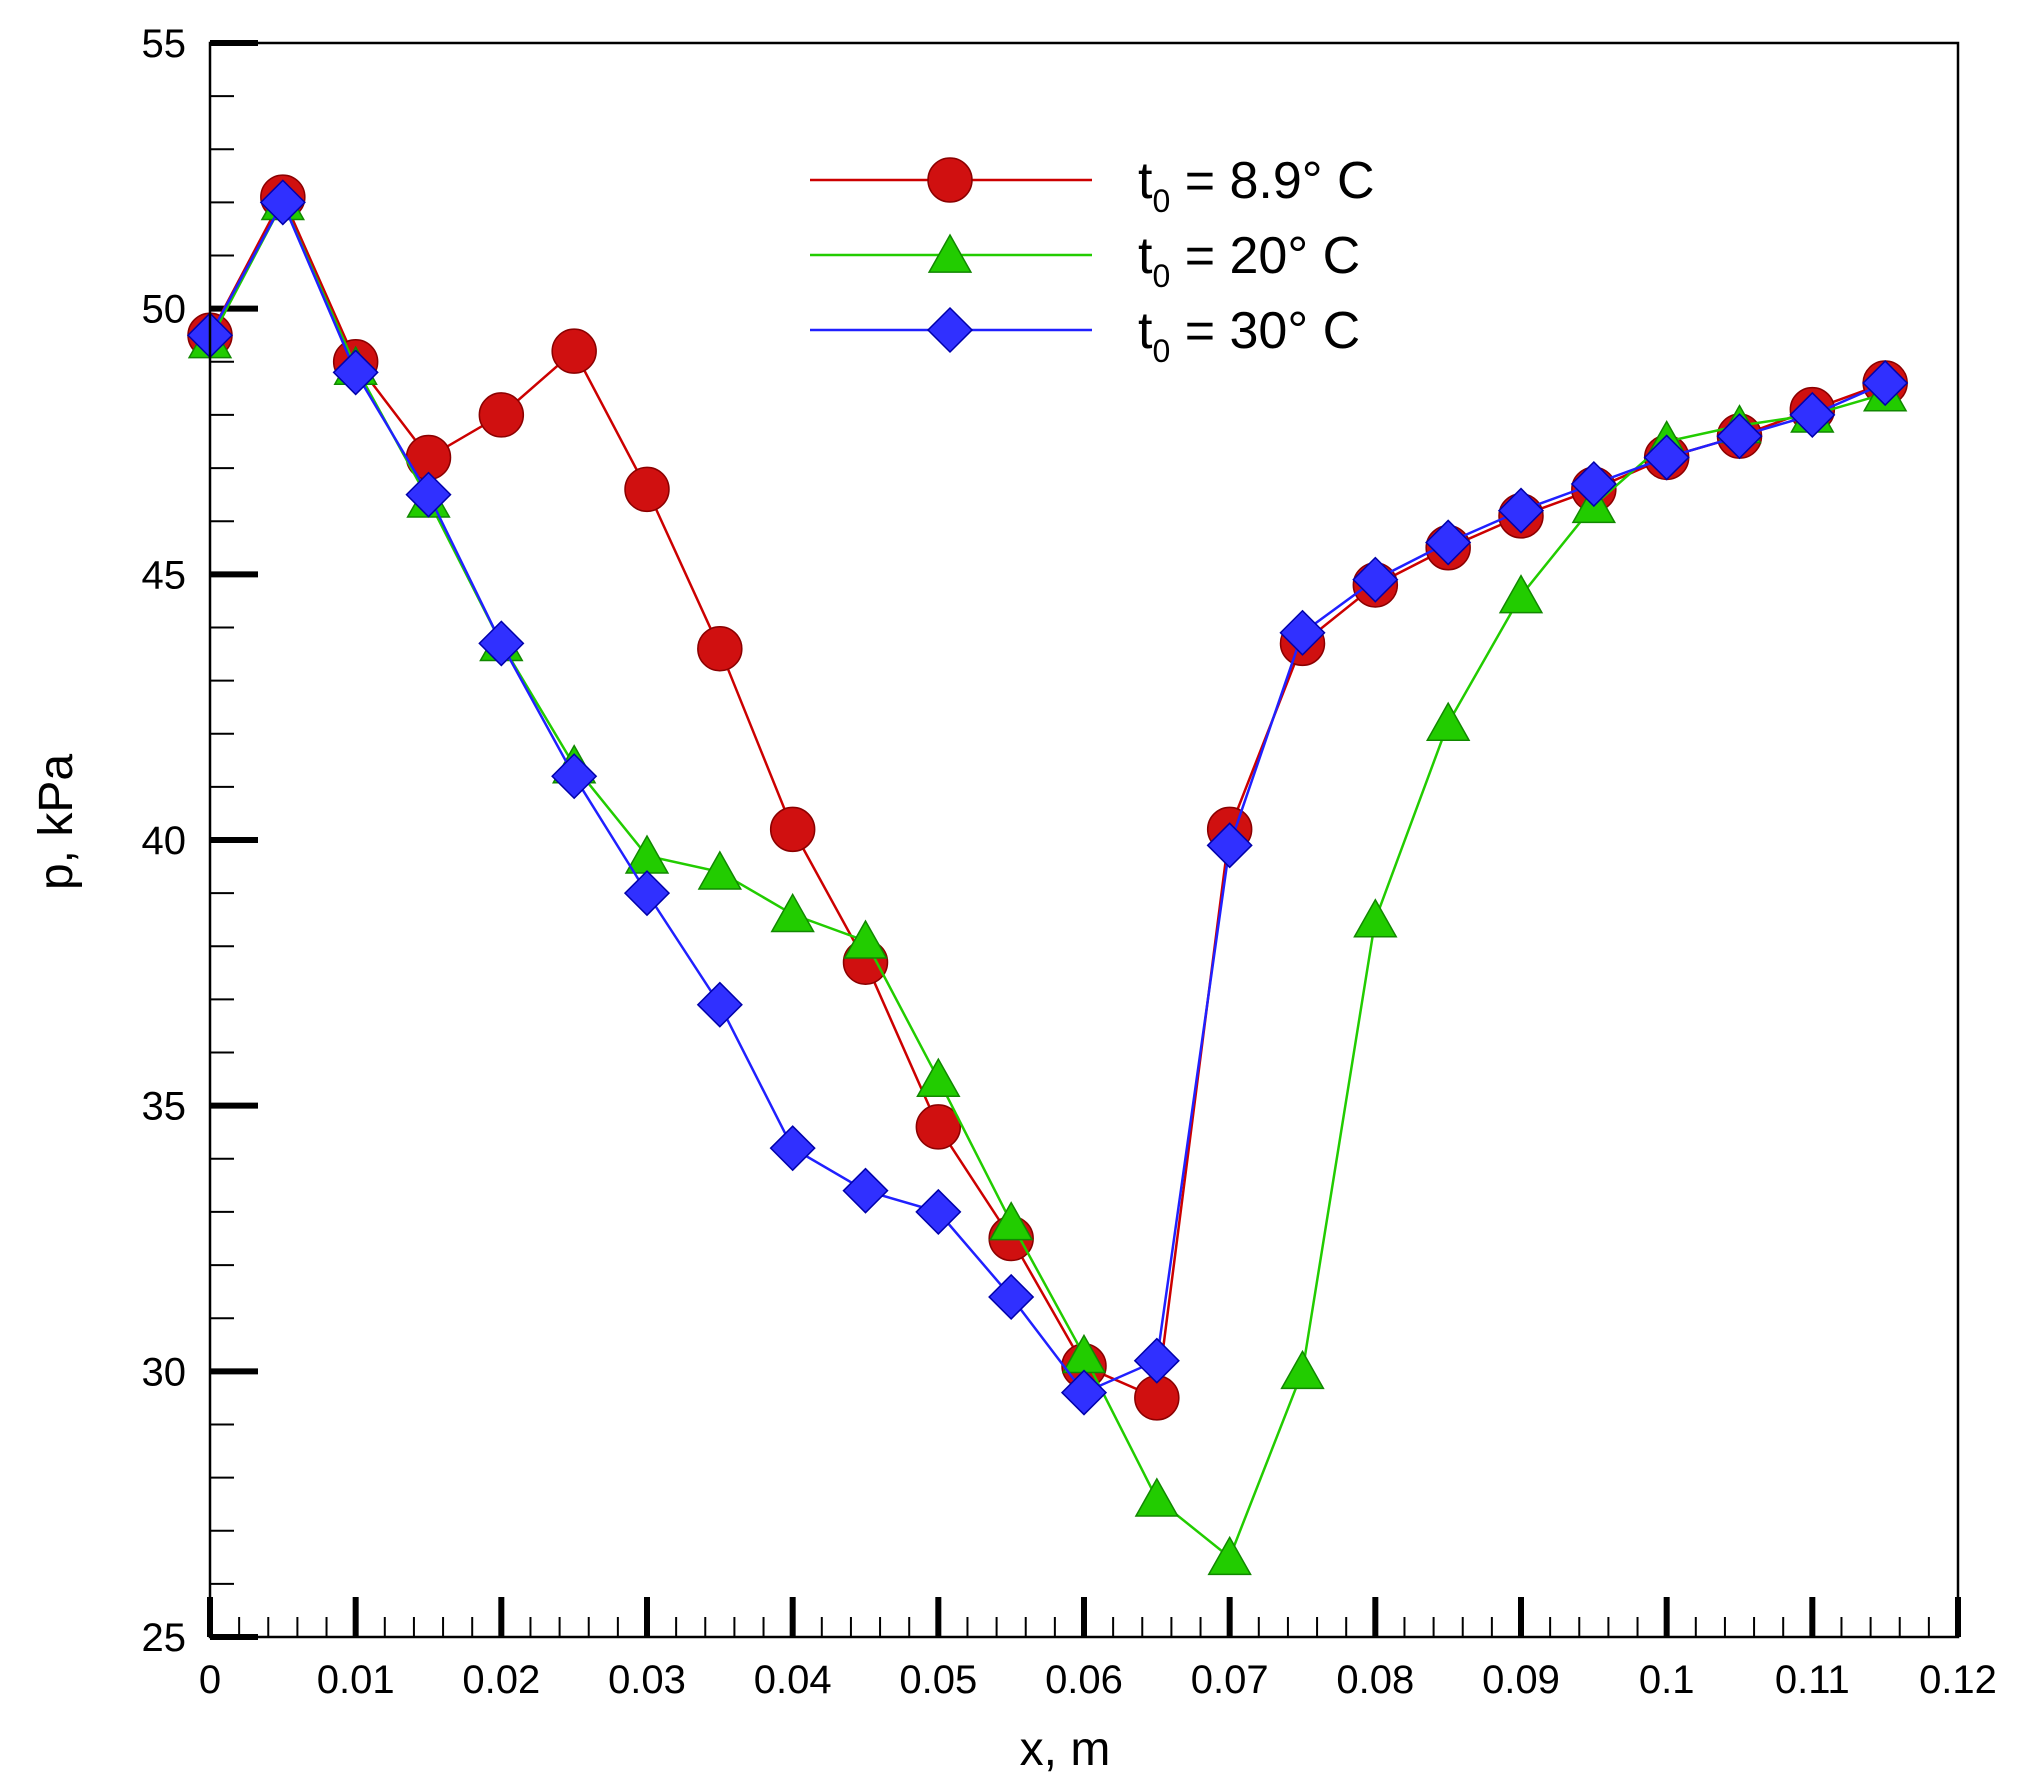  I want to click on x-tick-label: 0.09, so click(1521, 1680).